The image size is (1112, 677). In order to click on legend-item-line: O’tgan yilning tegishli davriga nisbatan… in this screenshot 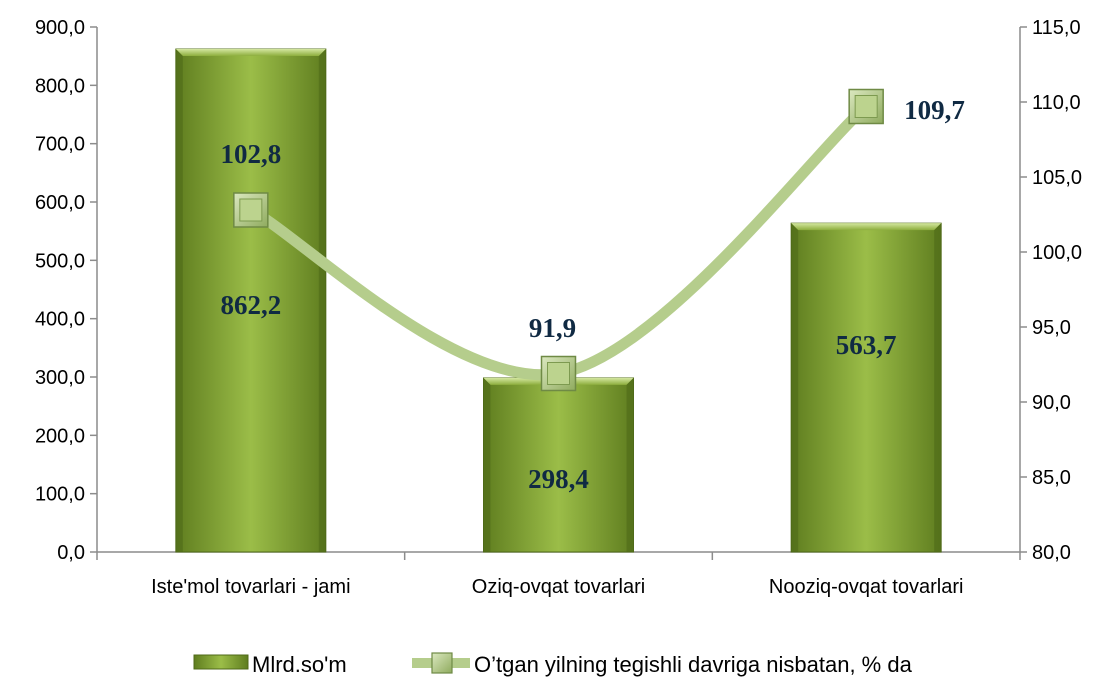, I will do `click(662, 664)`.